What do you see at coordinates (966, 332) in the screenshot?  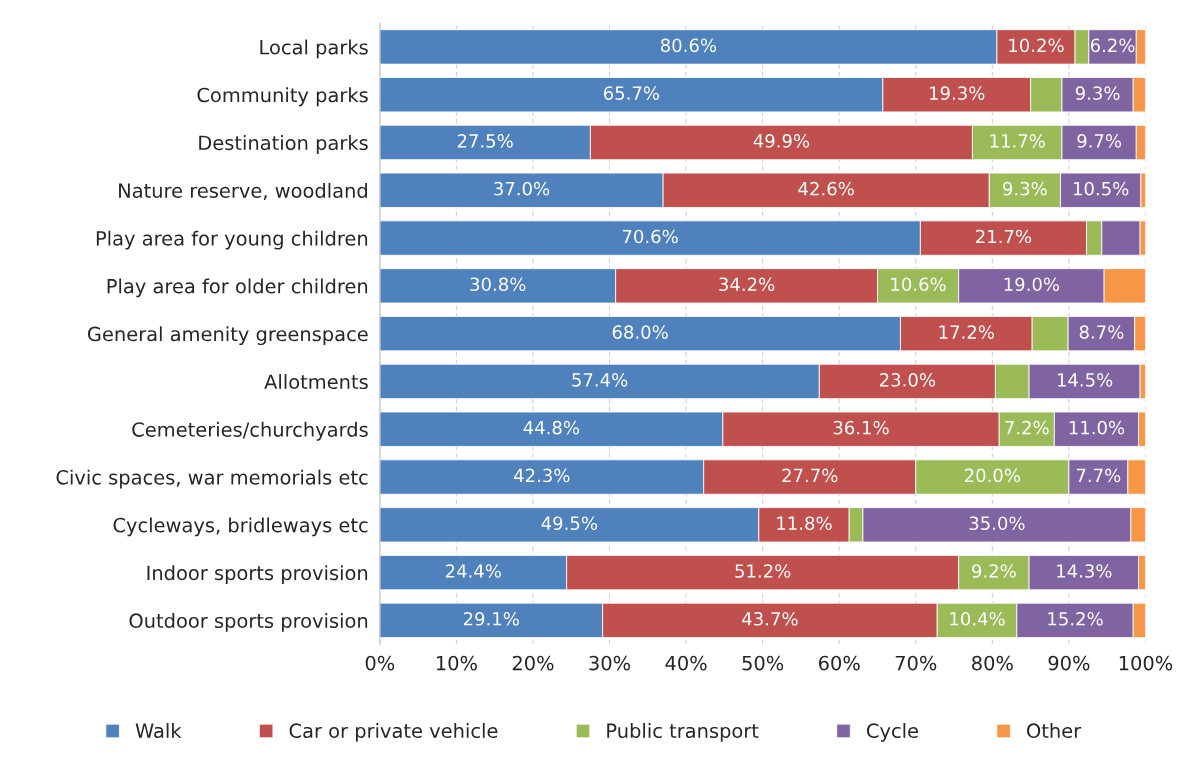 I see `data-label: 17.2%` at bounding box center [966, 332].